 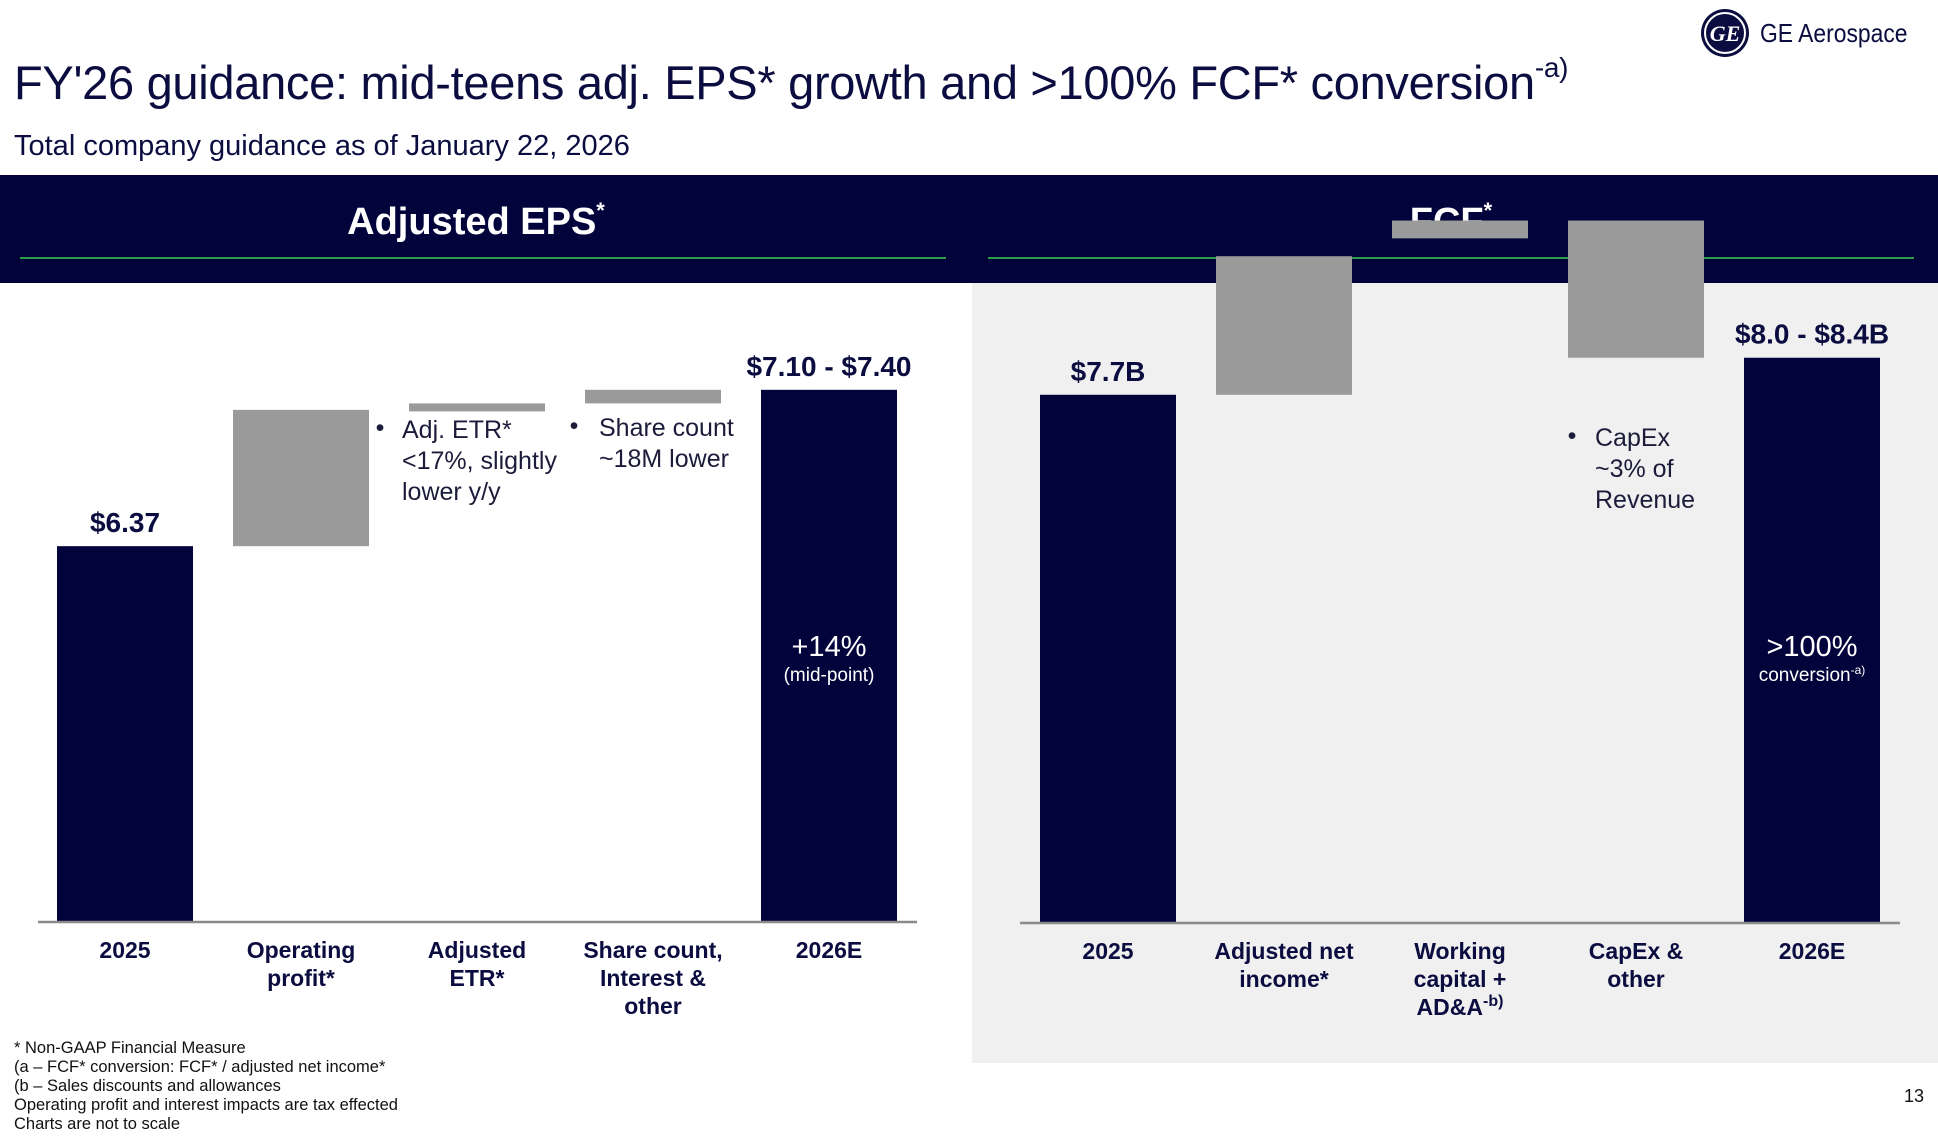 I want to click on footnote: * Non-GAAP Financial Measure, so click(x=130, y=1048).